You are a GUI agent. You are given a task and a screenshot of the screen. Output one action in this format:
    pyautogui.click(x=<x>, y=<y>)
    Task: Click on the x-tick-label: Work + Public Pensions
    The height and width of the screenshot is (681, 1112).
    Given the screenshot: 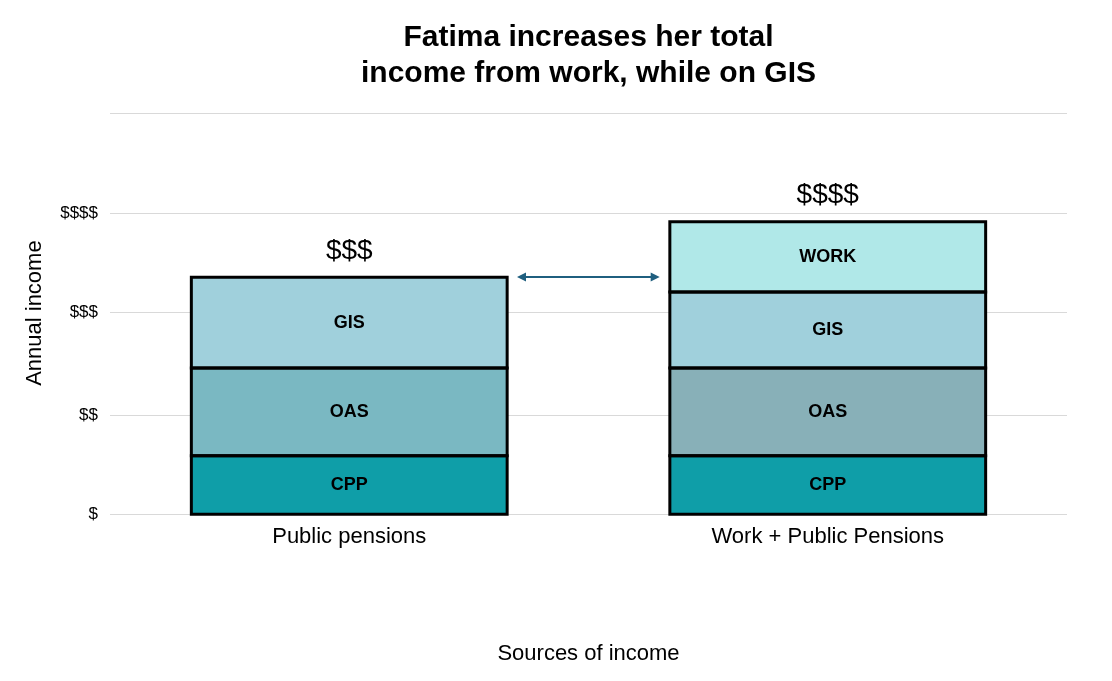 What is the action you would take?
    pyautogui.click(x=828, y=536)
    